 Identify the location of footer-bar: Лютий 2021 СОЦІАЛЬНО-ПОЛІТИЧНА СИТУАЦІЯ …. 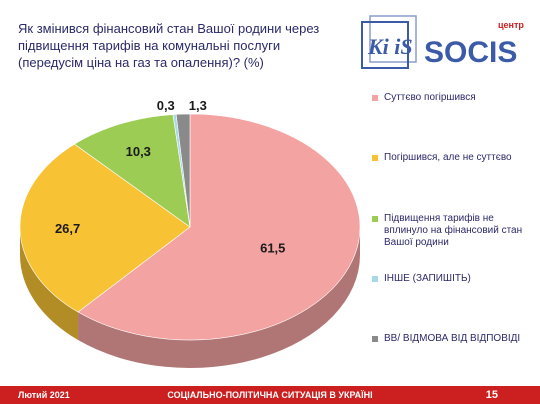
(270, 395).